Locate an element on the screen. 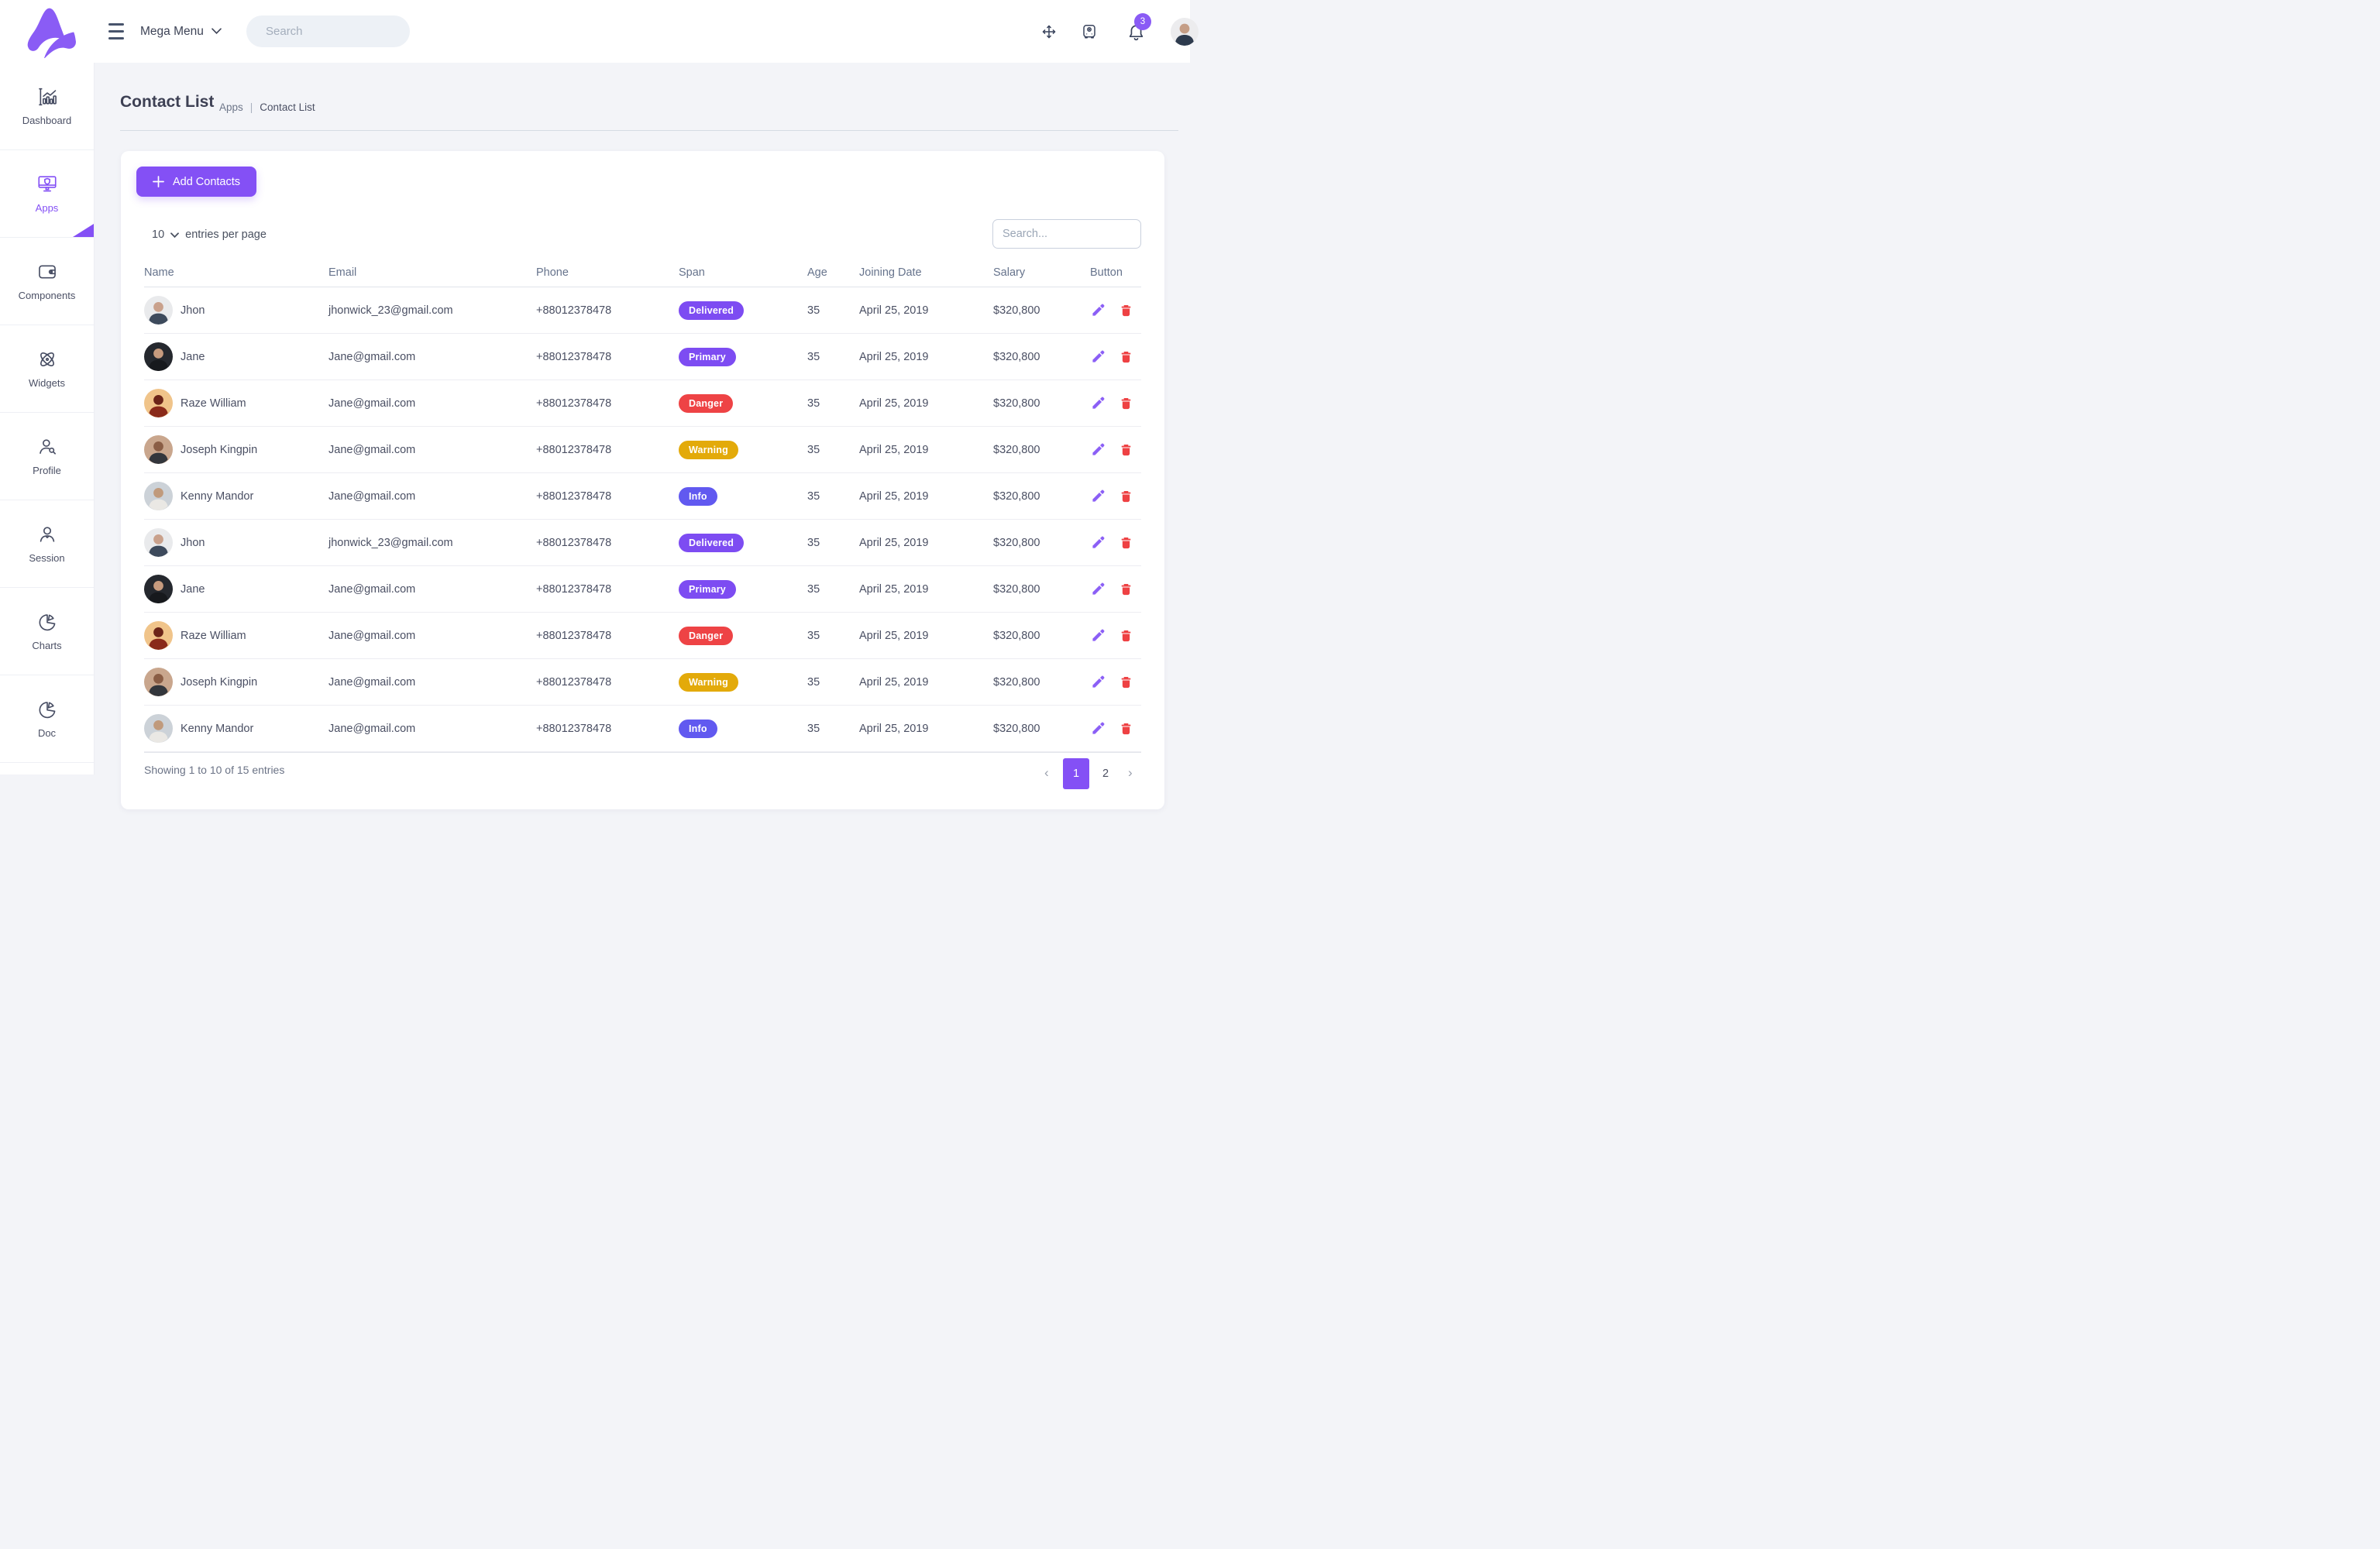 This screenshot has width=2380, height=1549. column-header-joining-date: Joining Date is located at coordinates (890, 272).